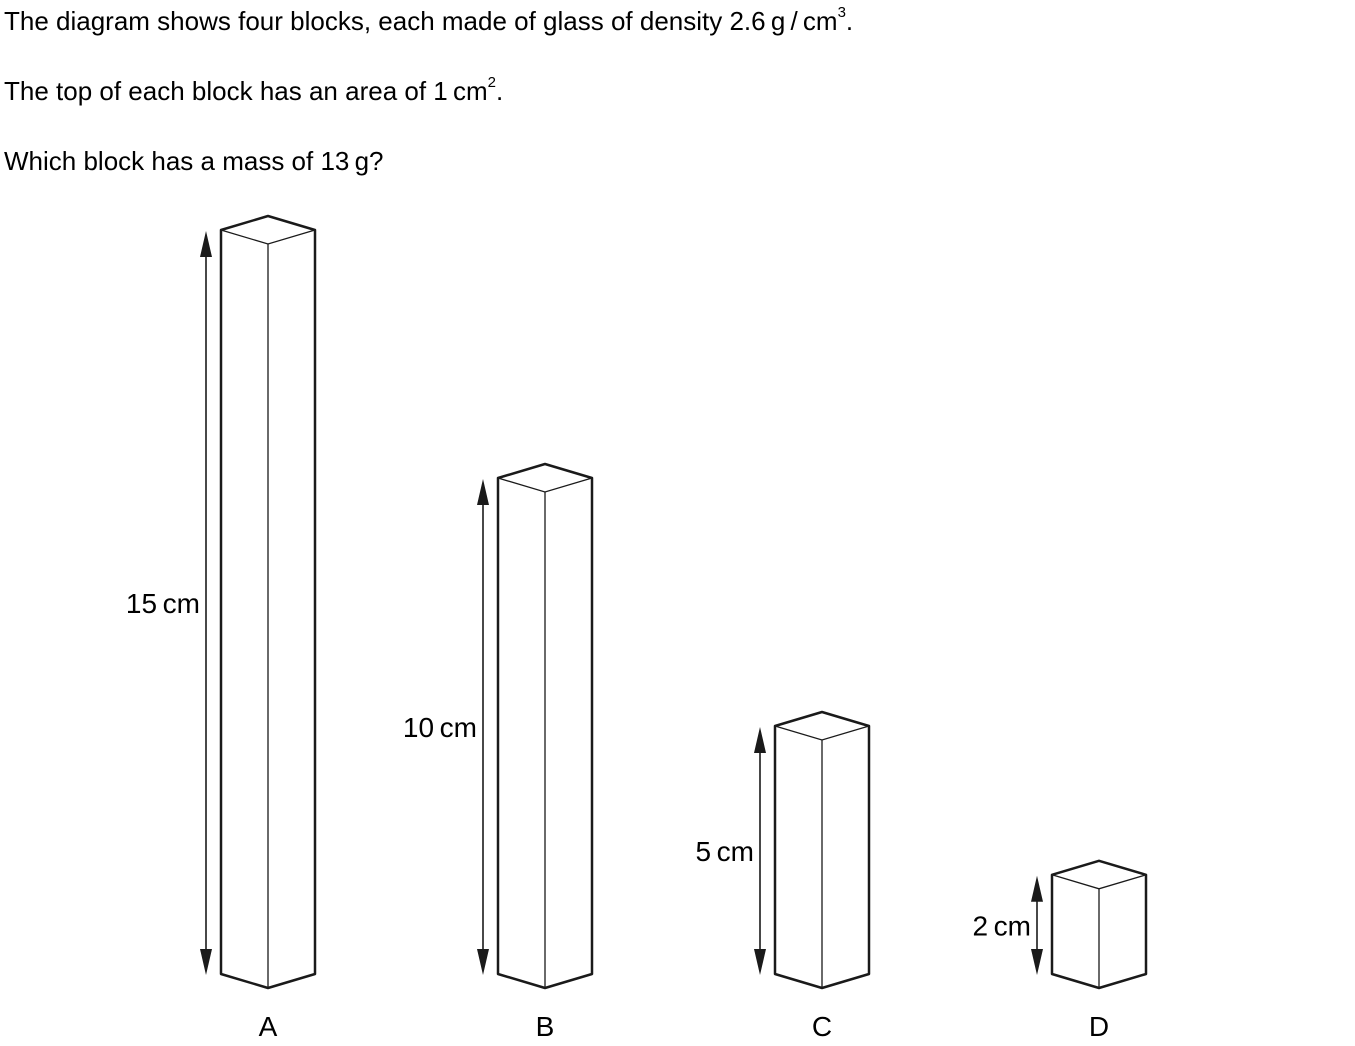 This screenshot has height=1046, width=1355. Describe the element at coordinates (483, 962) in the screenshot. I see `block-b-arrow-down-icon` at that location.